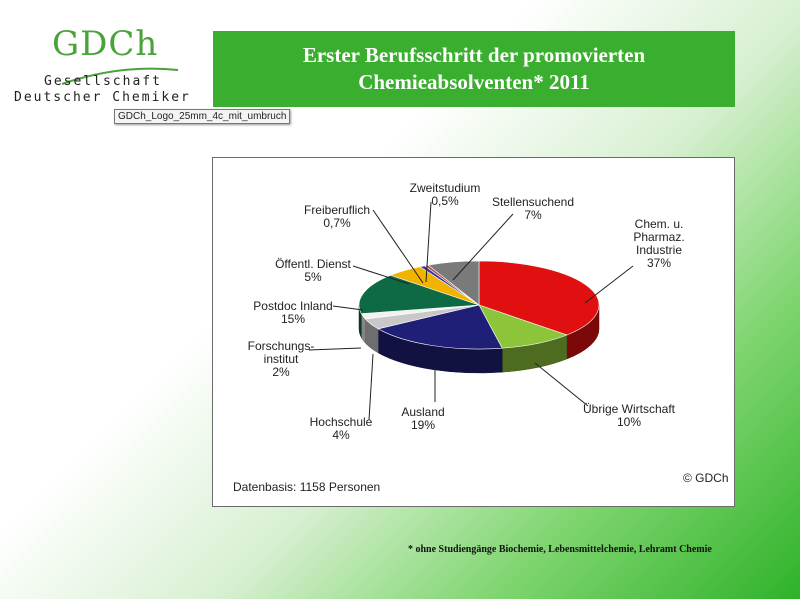 The height and width of the screenshot is (599, 800). Describe the element at coordinates (105, 44) in the screenshot. I see `logo-wordmark: GDCh` at that location.